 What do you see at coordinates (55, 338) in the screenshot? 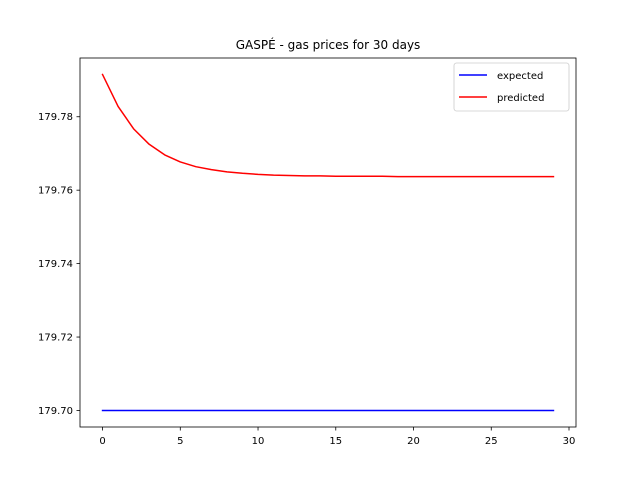
I see `y-tick-label: 179.72` at bounding box center [55, 338].